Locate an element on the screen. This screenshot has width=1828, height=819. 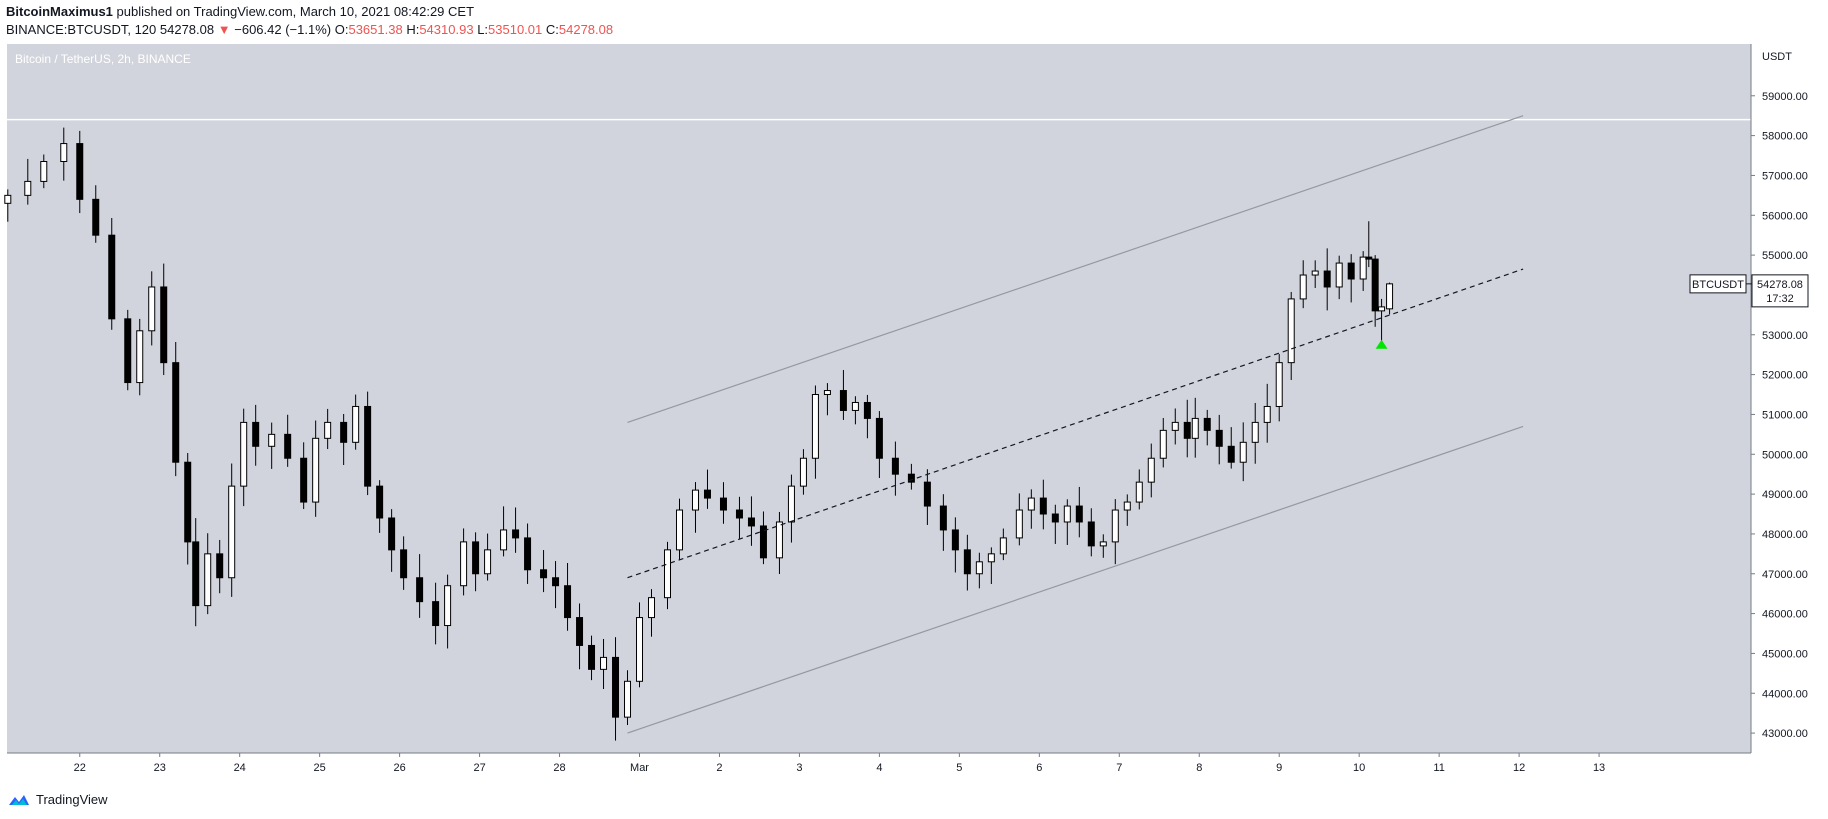
x-tick-label: 22 is located at coordinates (80, 768).